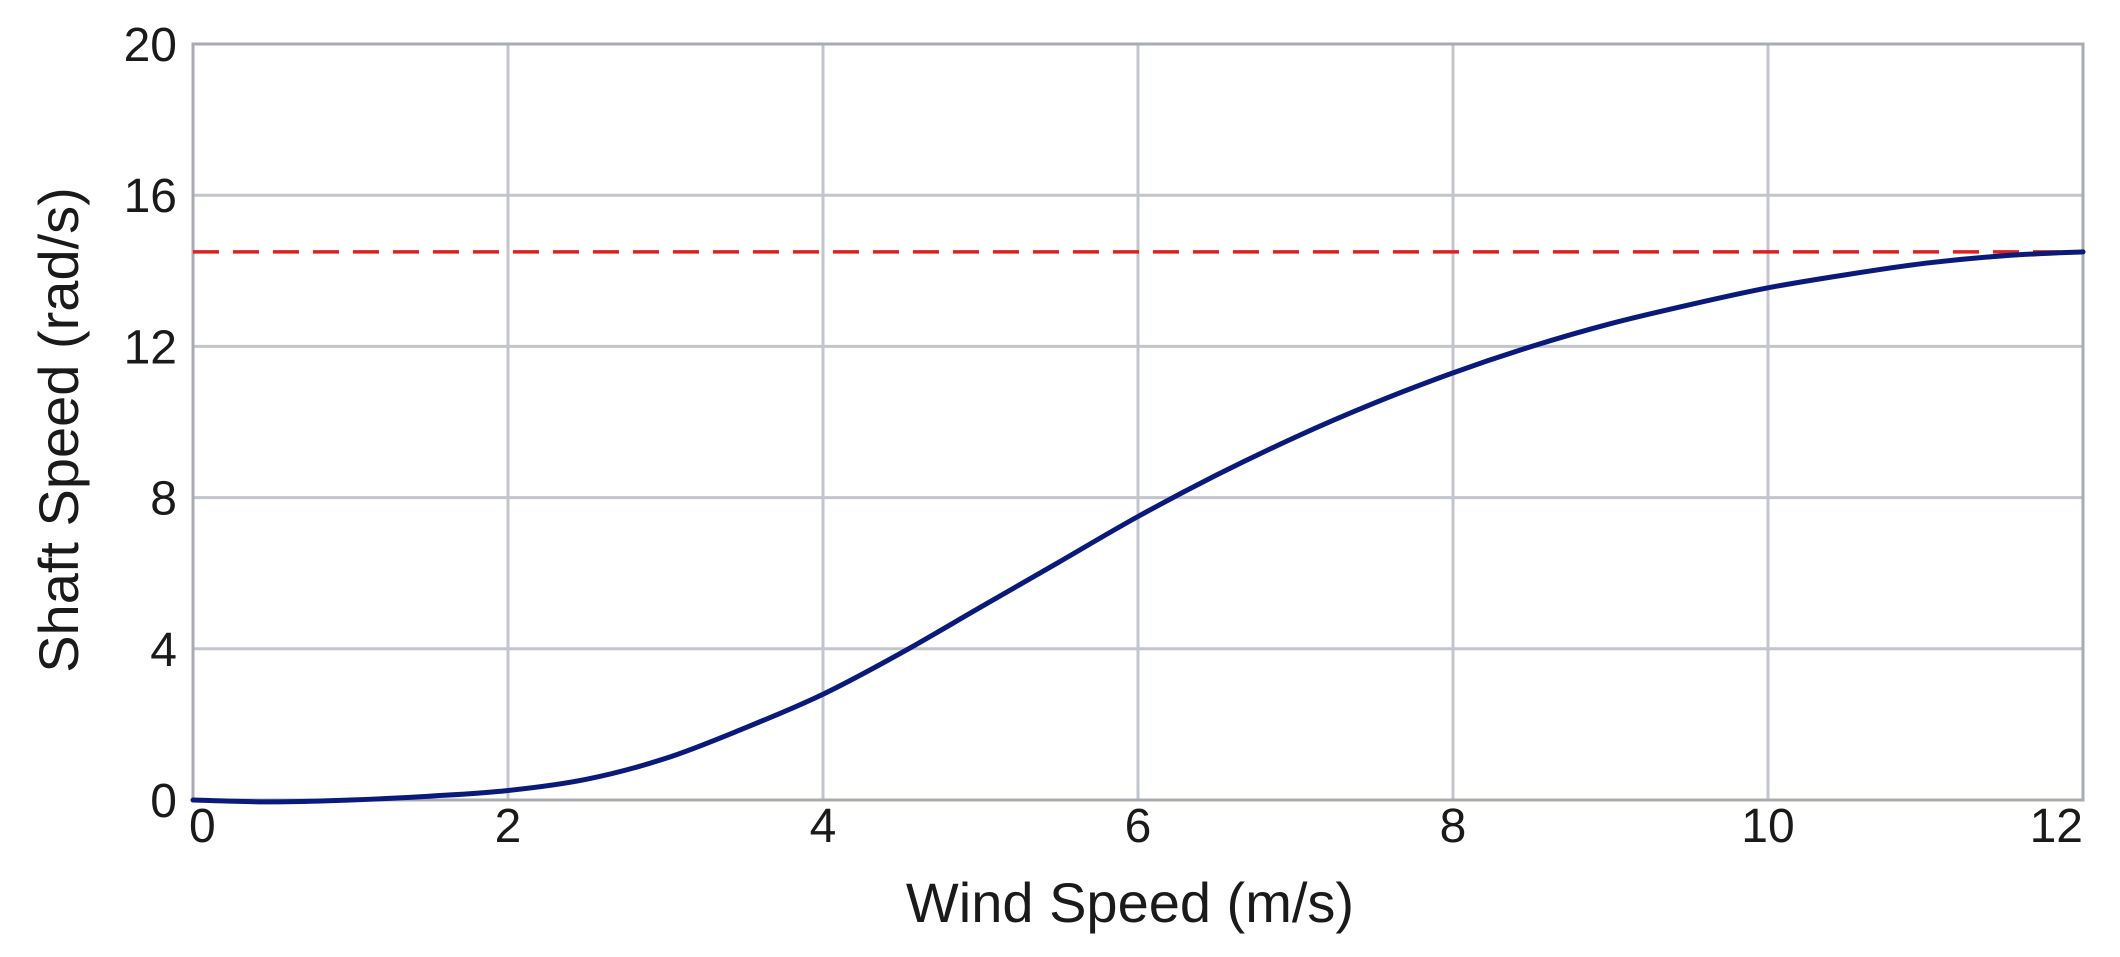 This screenshot has width=2120, height=957. I want to click on y-tick-label-1: 4, so click(163, 650).